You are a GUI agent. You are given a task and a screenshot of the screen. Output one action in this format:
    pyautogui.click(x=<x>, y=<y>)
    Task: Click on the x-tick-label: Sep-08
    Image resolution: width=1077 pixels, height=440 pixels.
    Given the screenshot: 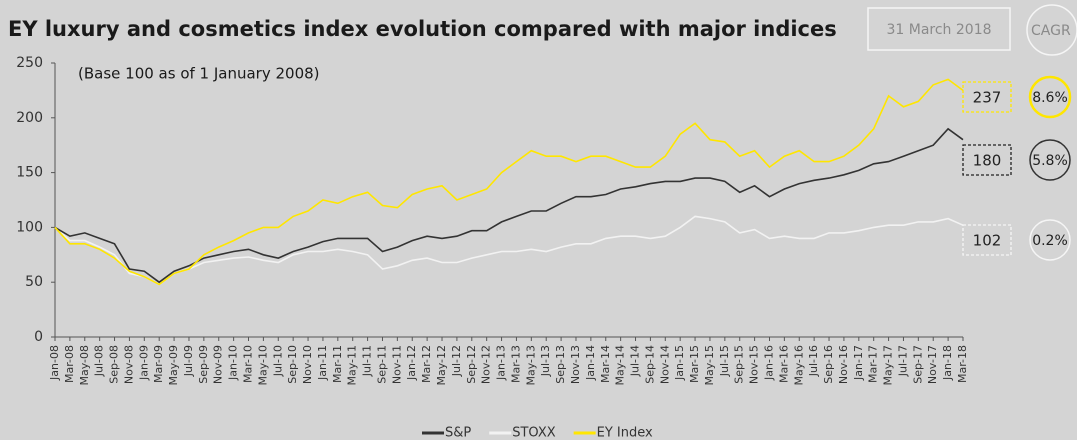 What is the action you would take?
    pyautogui.click(x=114, y=364)
    